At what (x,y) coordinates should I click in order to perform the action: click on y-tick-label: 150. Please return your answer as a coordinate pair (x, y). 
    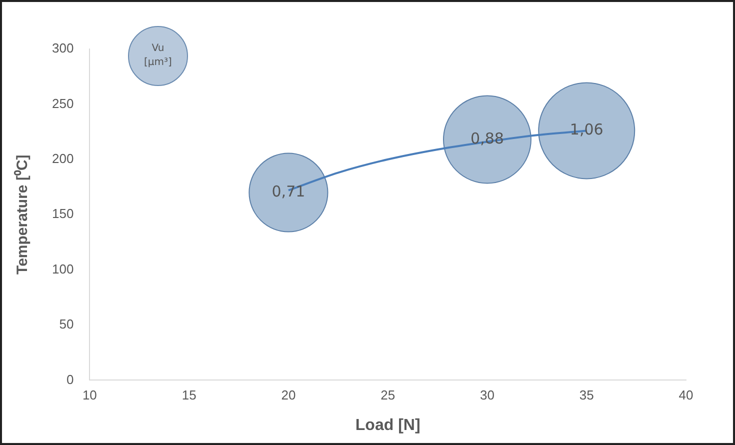
    Looking at the image, I should click on (63, 214).